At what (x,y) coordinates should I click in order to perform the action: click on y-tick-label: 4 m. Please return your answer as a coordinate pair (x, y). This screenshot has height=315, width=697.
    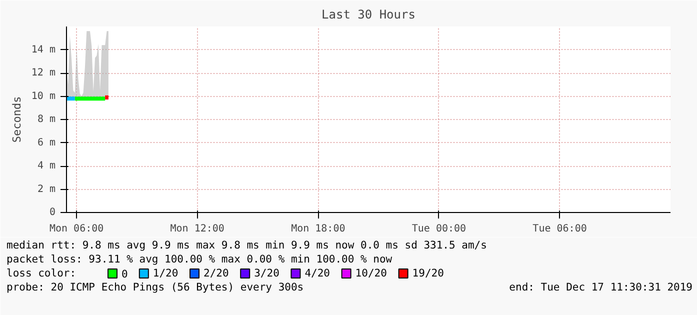
    Looking at the image, I should click on (46, 166).